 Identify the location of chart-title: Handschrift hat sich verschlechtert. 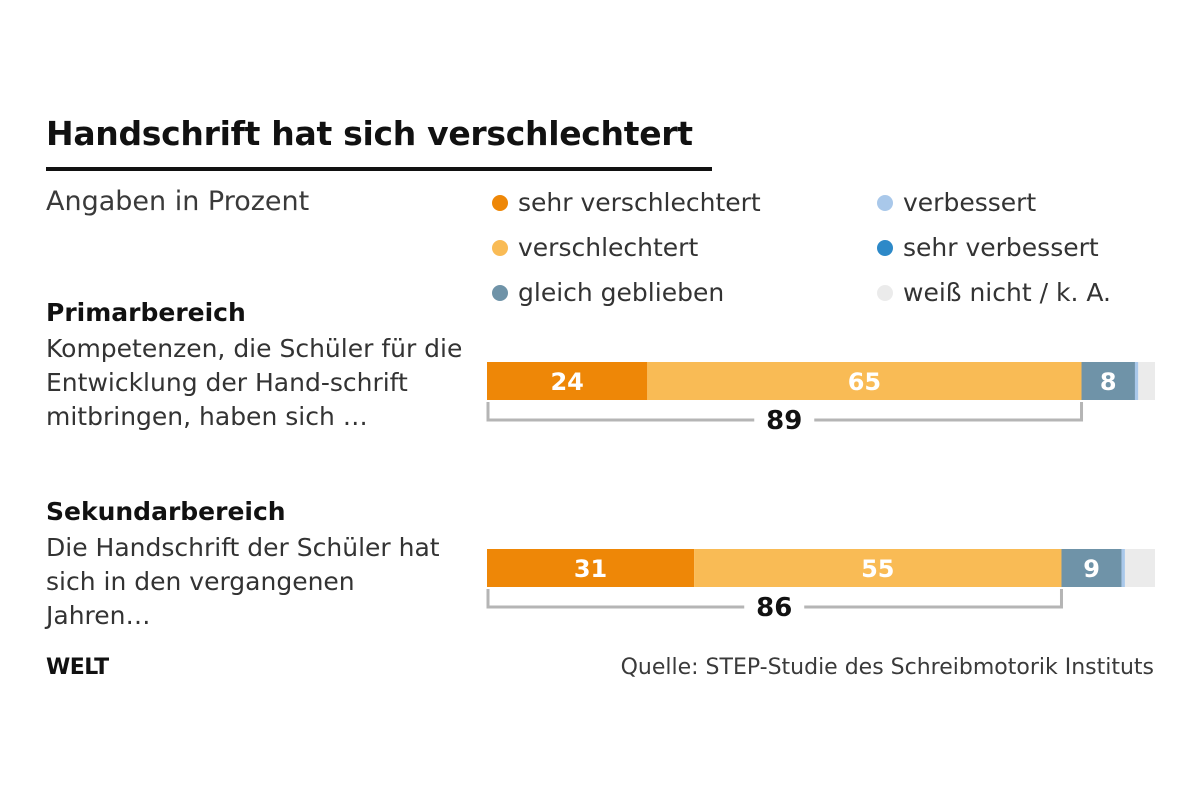
(369, 133).